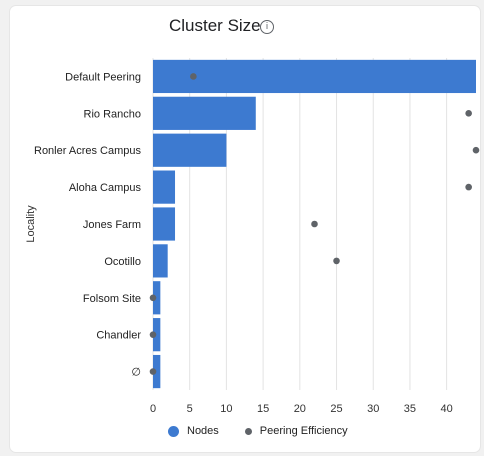 Image resolution: width=484 pixels, height=456 pixels. I want to click on x-tick-label: 25, so click(336, 409).